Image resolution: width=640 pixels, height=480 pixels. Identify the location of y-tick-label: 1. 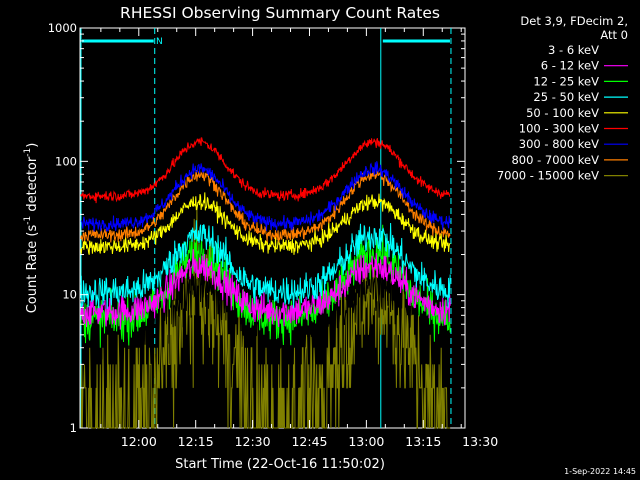
(73, 428).